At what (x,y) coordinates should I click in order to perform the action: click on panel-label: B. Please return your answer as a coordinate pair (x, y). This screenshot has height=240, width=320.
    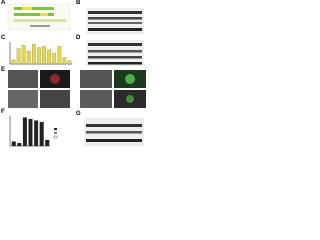
    Looking at the image, I should click on (78, 3).